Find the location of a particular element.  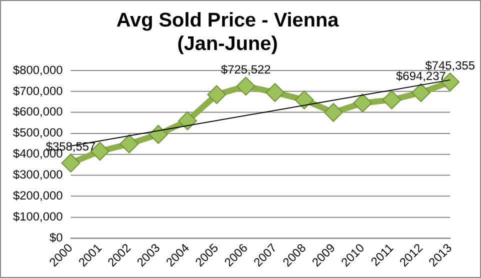

y-tick-label: $100,000 is located at coordinates (38, 217).